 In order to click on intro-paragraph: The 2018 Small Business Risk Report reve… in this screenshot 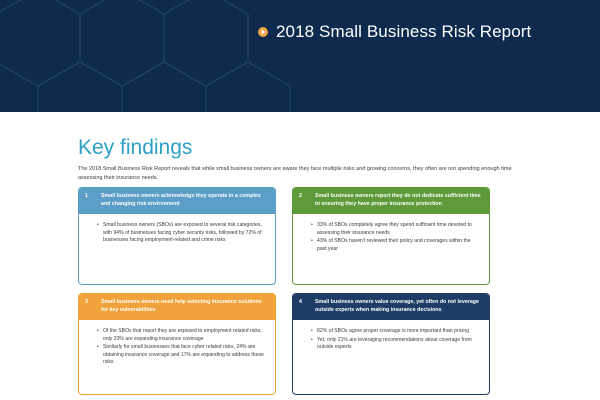, I will do `click(295, 173)`.